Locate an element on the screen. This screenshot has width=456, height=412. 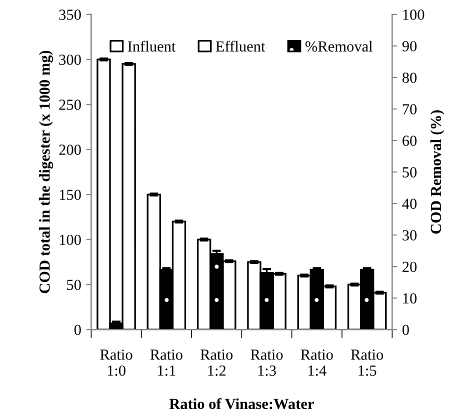
y2-tick-label: 50 is located at coordinates (409, 172).